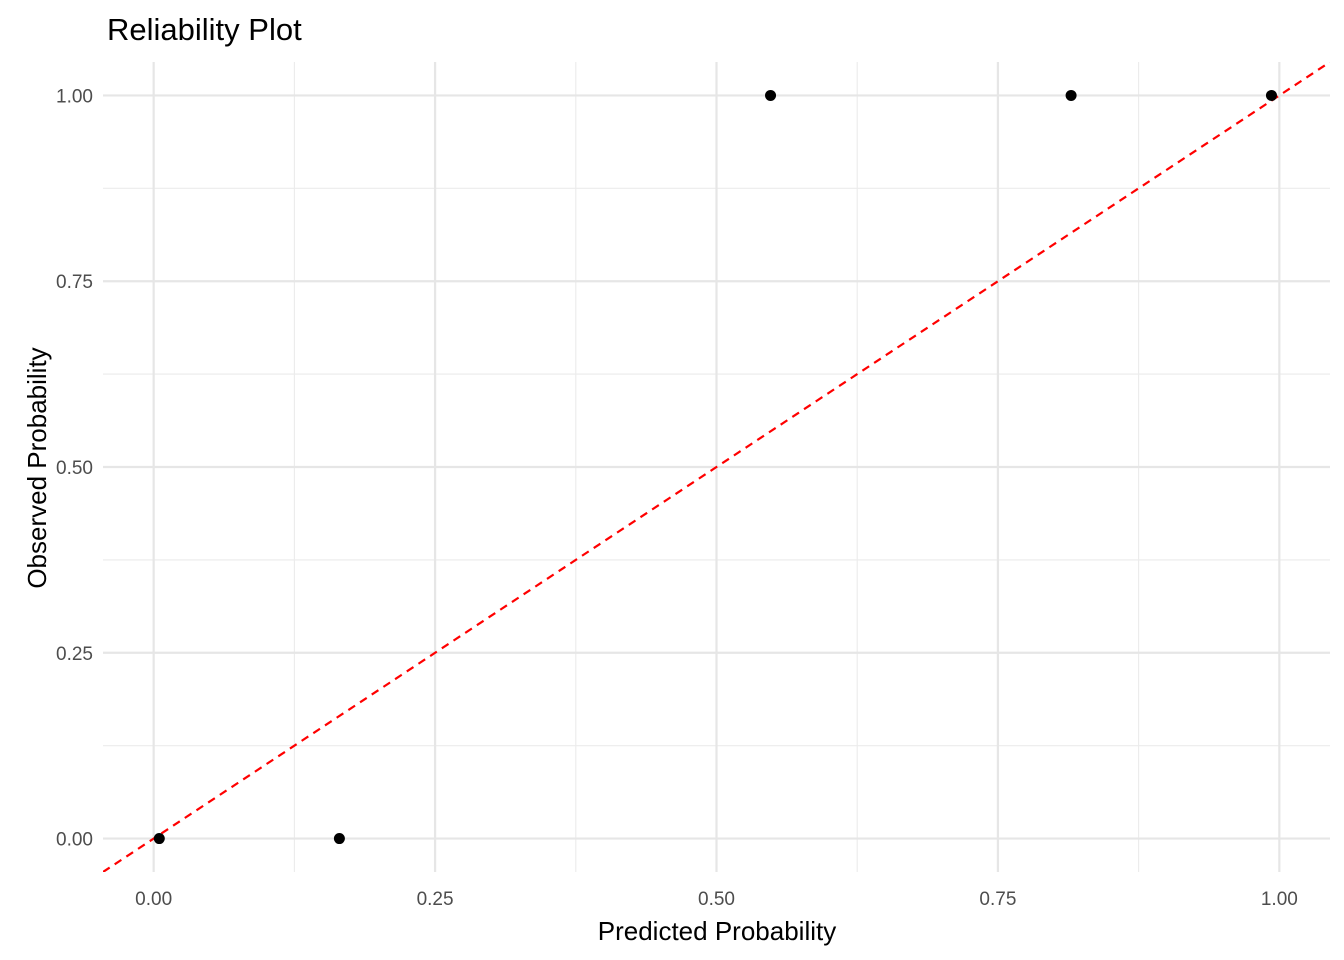 This screenshot has width=1344, height=960. I want to click on x-tick-label: 0.00, so click(153, 899).